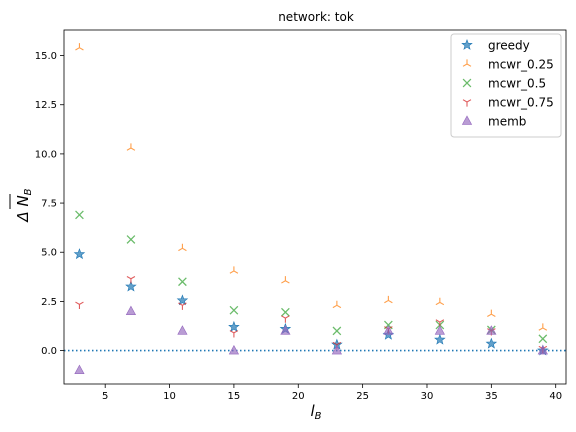 This screenshot has width=576, height=432. I want to click on legend-entry: greedy, so click(495, 45).